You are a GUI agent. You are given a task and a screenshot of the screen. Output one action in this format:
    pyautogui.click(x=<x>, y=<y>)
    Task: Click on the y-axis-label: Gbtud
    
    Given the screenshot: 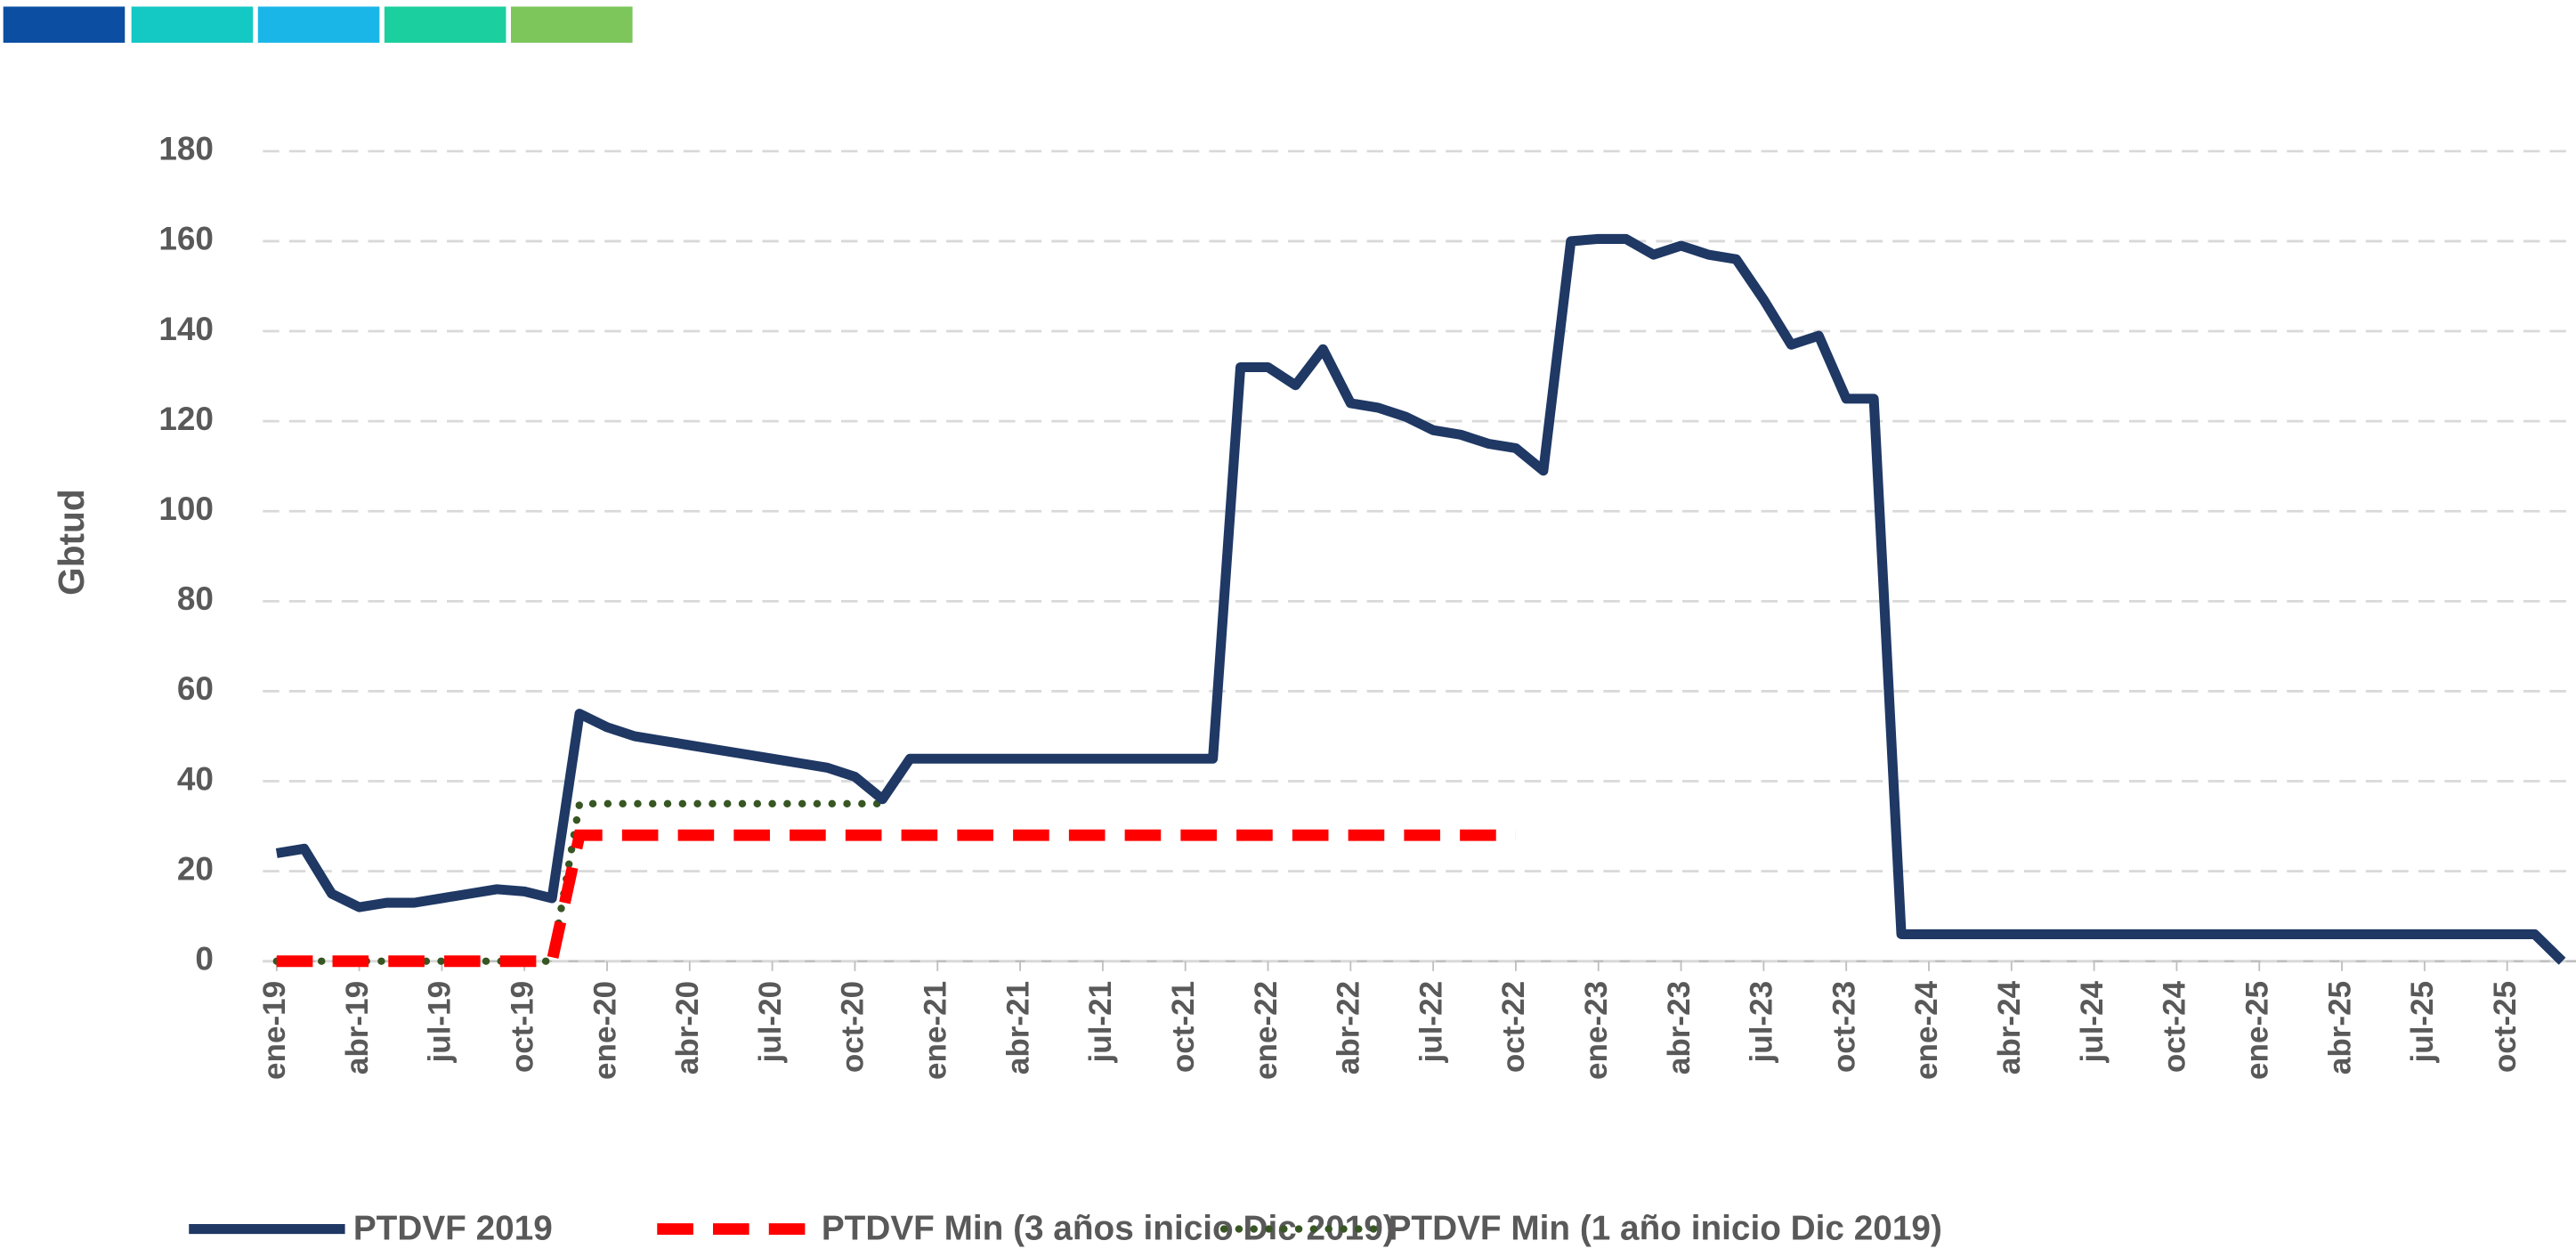 What is the action you would take?
    pyautogui.click(x=72, y=542)
    